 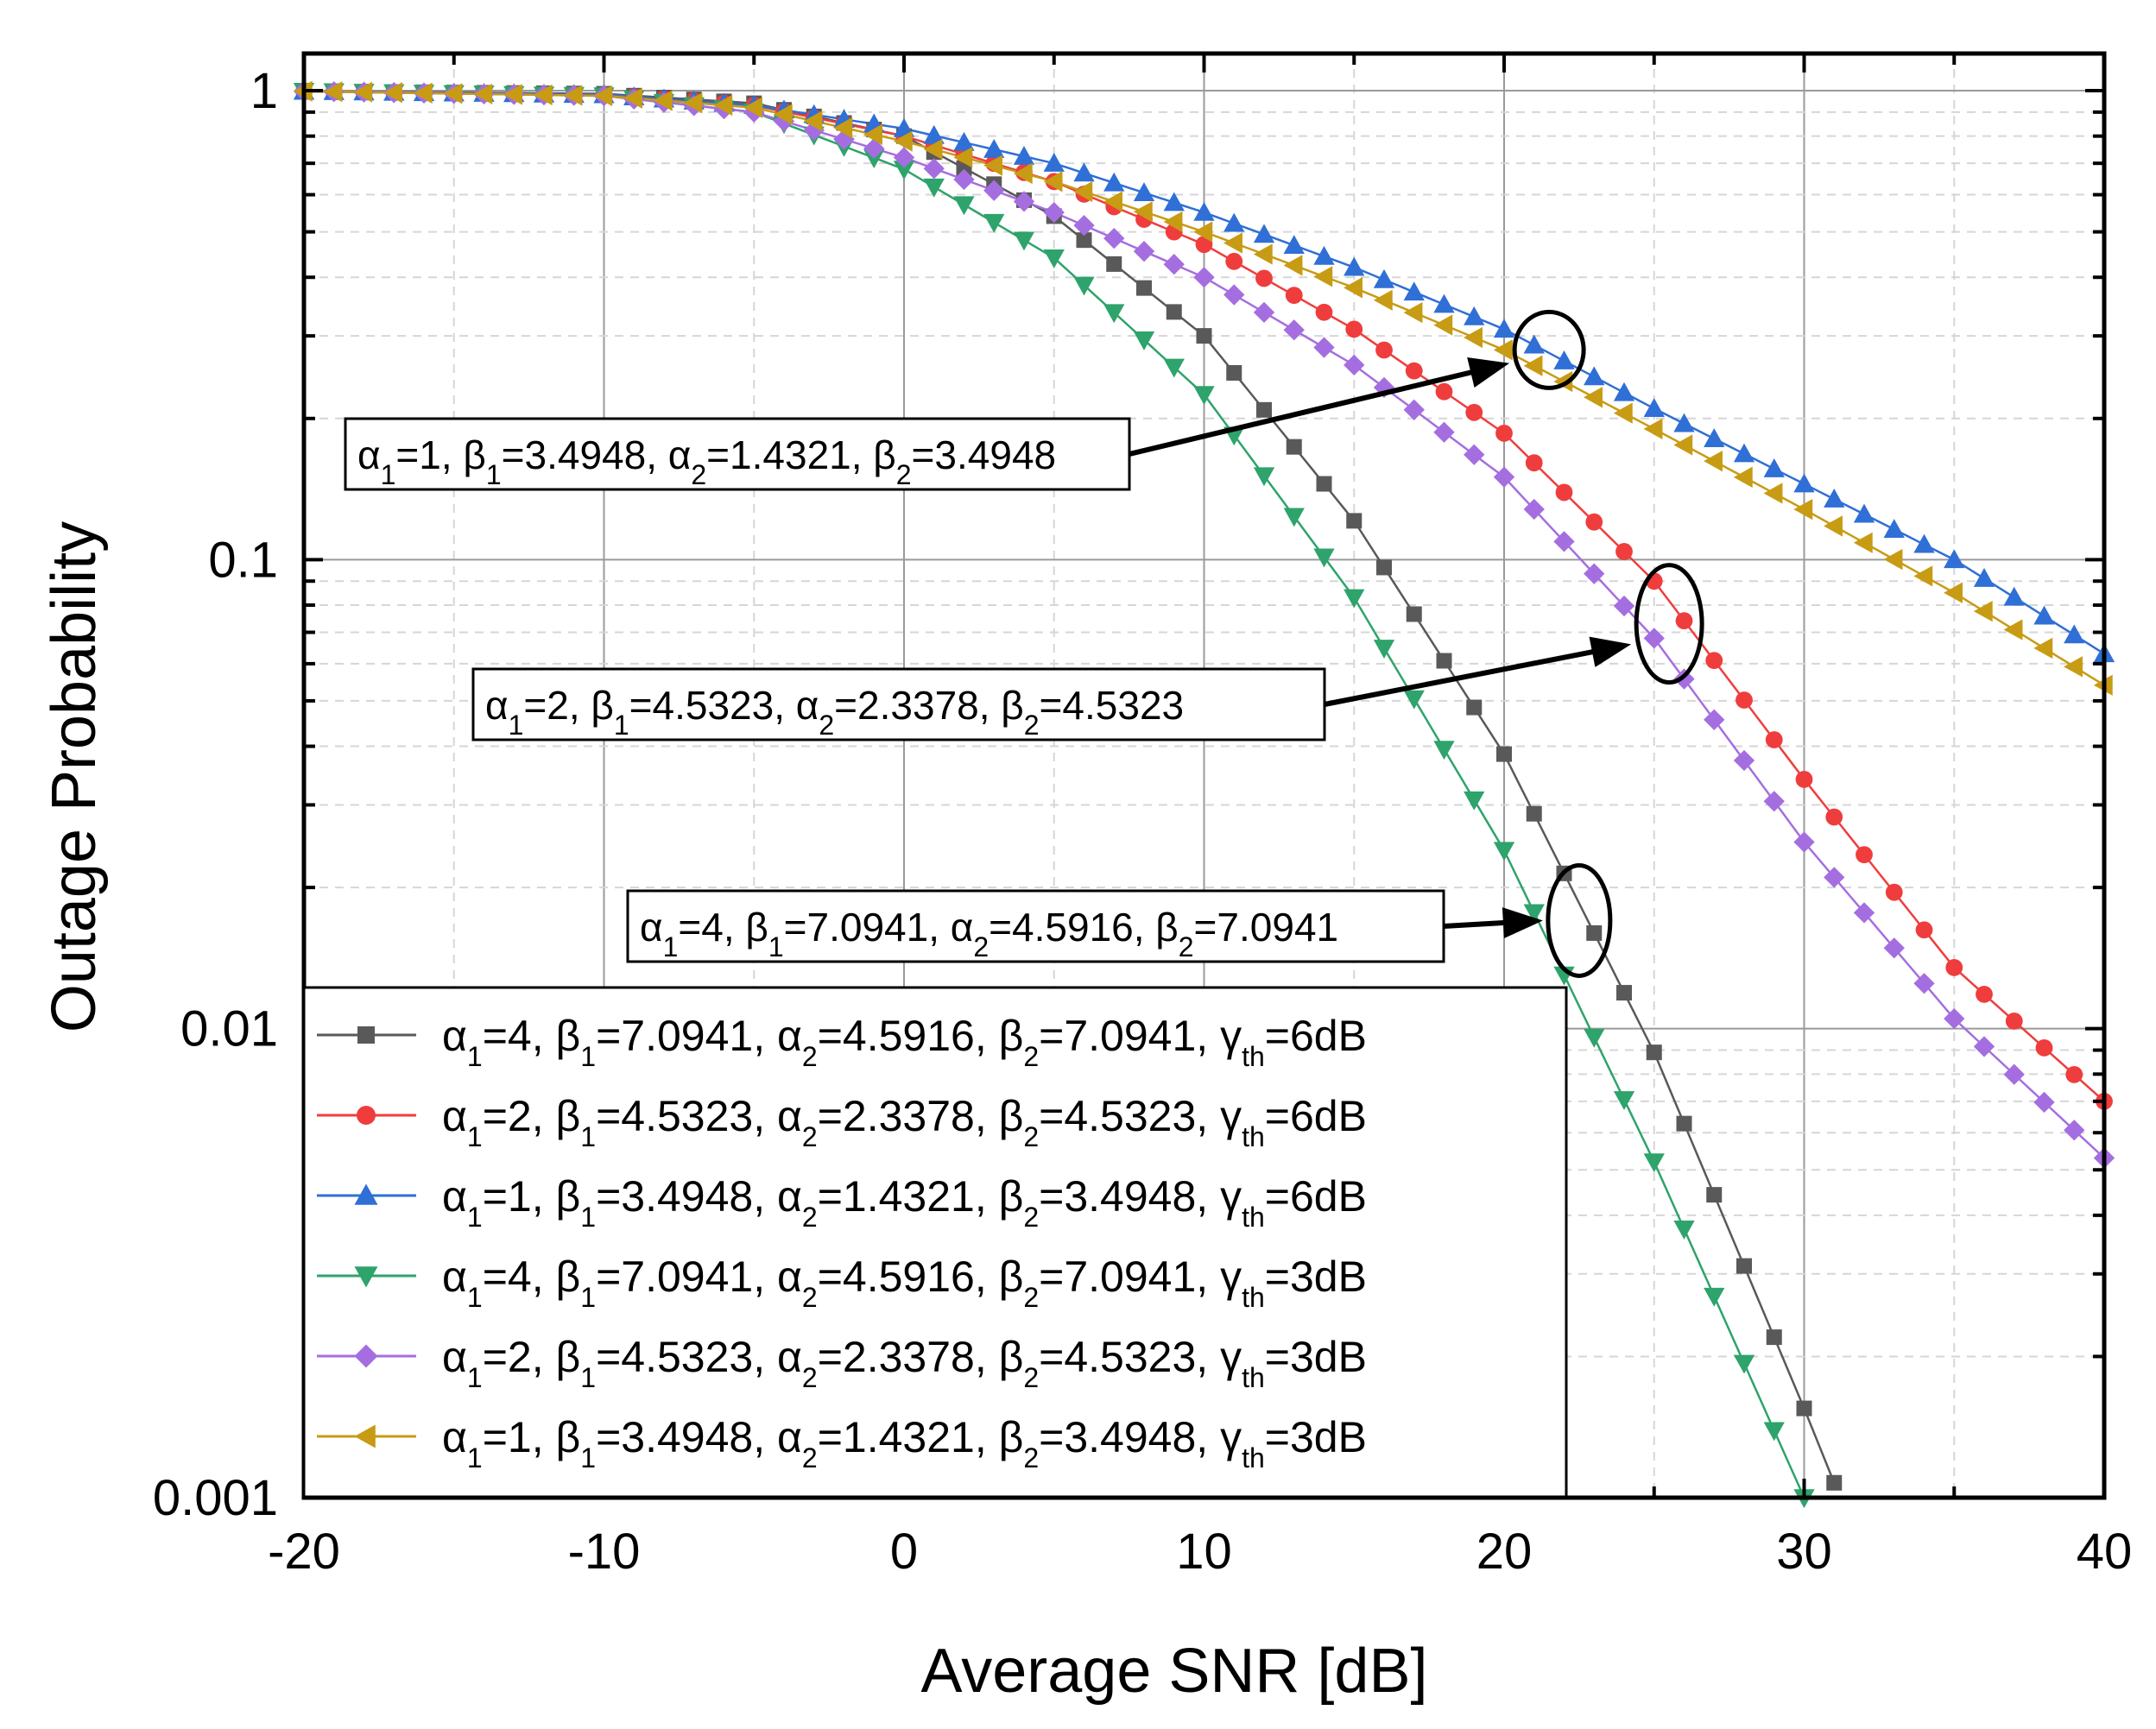 What do you see at coordinates (1141, 1197) in the screenshot?
I see `gamma: =3.4948, γ` at bounding box center [1141, 1197].